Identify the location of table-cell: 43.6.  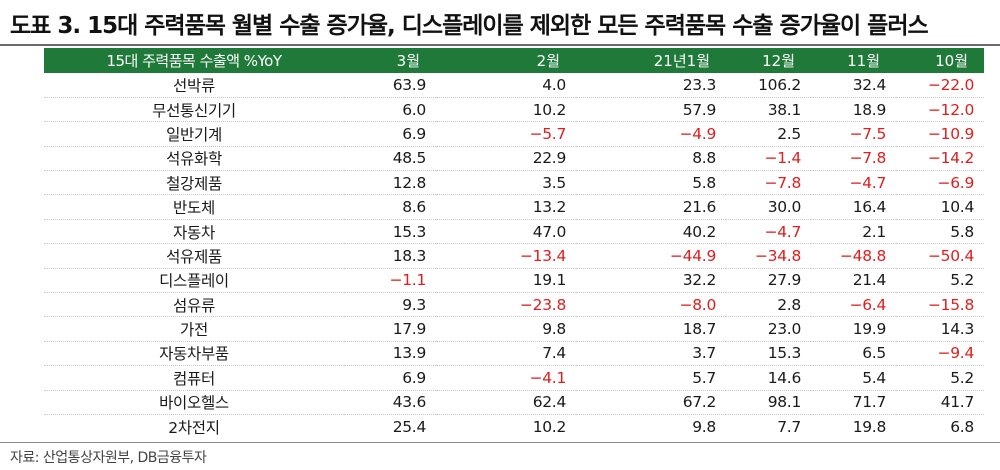
(409, 402).